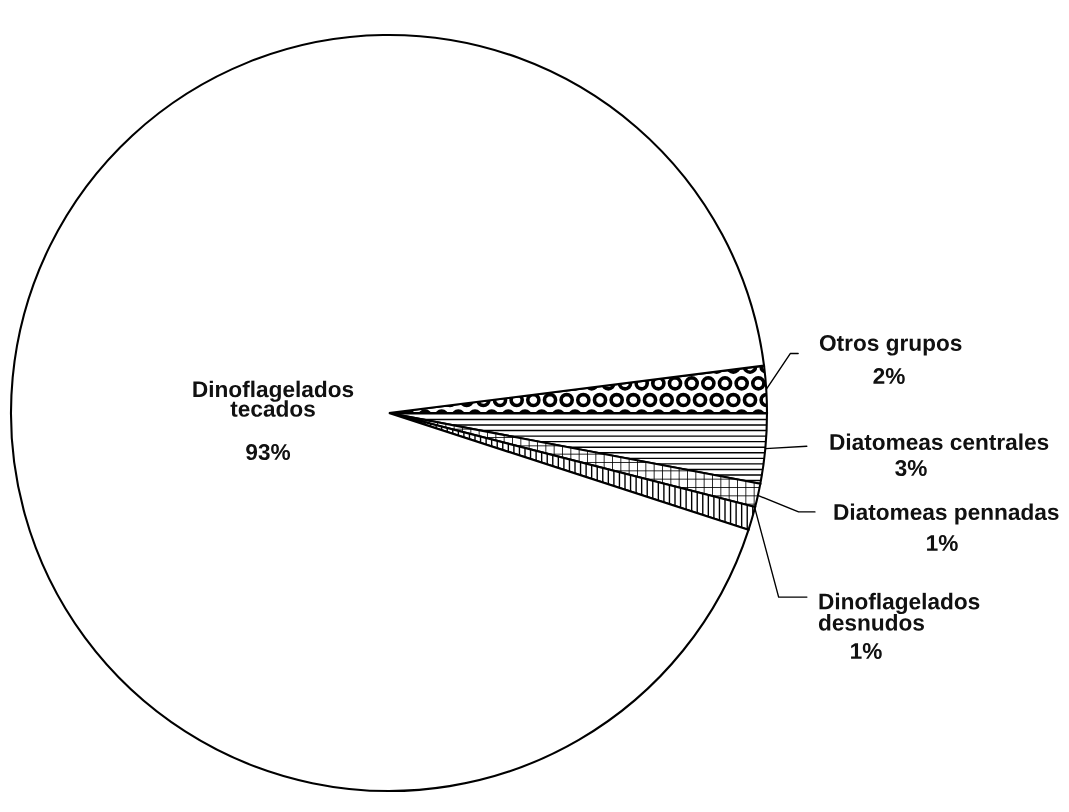 This screenshot has height=812, width=1069. What do you see at coordinates (899, 611) in the screenshot?
I see `slice-label: Dinoflagelados desnudos` at bounding box center [899, 611].